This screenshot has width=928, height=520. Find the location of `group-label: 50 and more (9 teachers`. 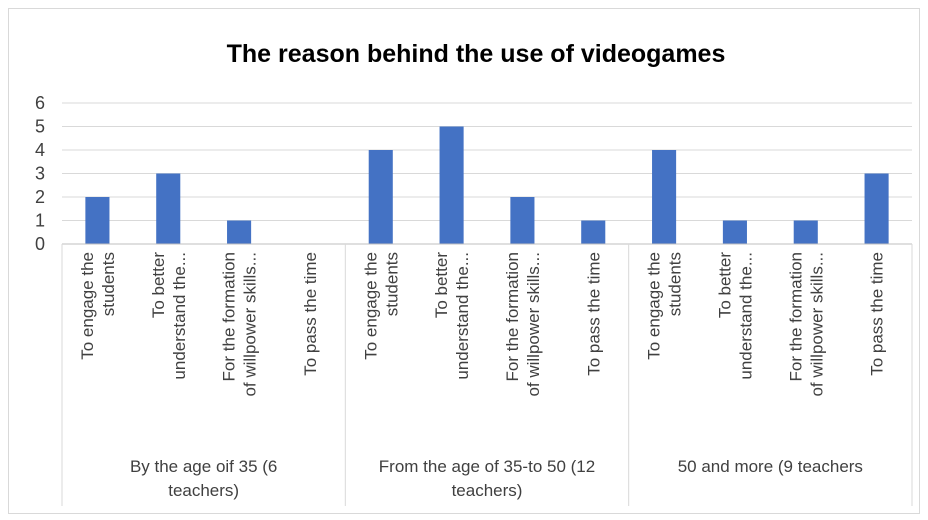

group-label: 50 and more (9 teachers is located at coordinates (770, 466).